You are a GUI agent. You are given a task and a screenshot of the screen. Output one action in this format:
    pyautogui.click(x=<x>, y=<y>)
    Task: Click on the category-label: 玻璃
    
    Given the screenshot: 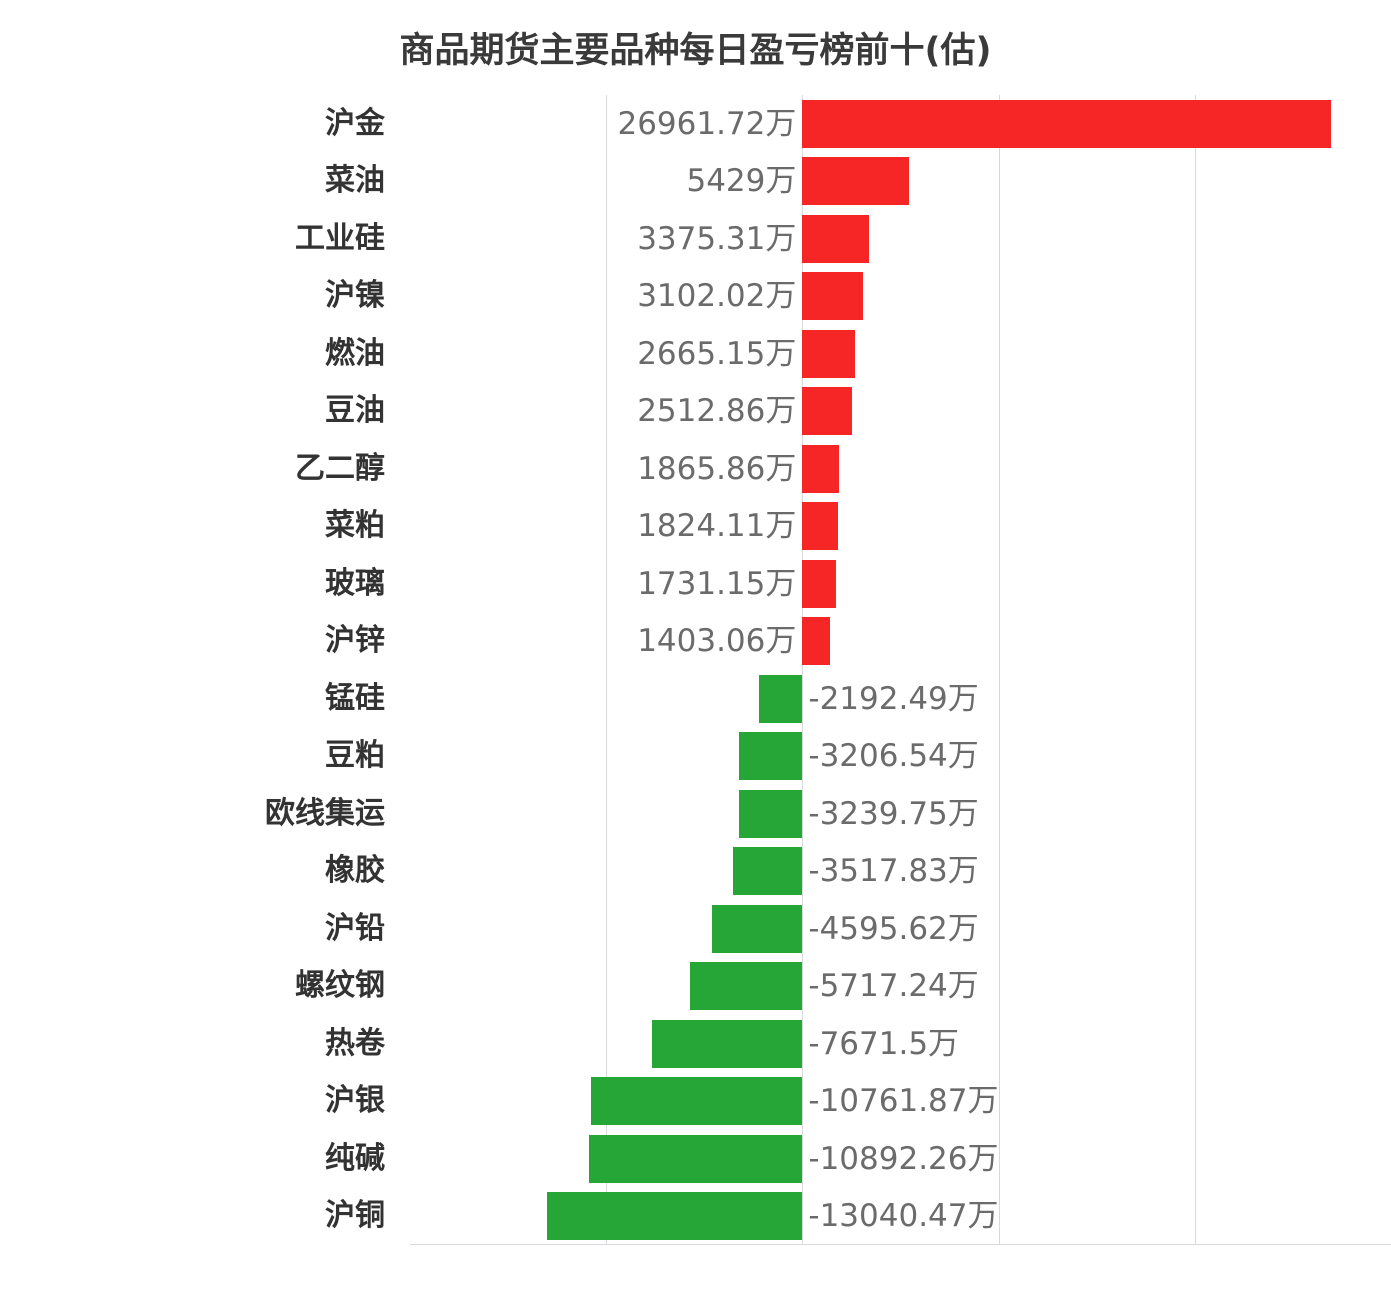 What is the action you would take?
    pyautogui.click(x=355, y=583)
    